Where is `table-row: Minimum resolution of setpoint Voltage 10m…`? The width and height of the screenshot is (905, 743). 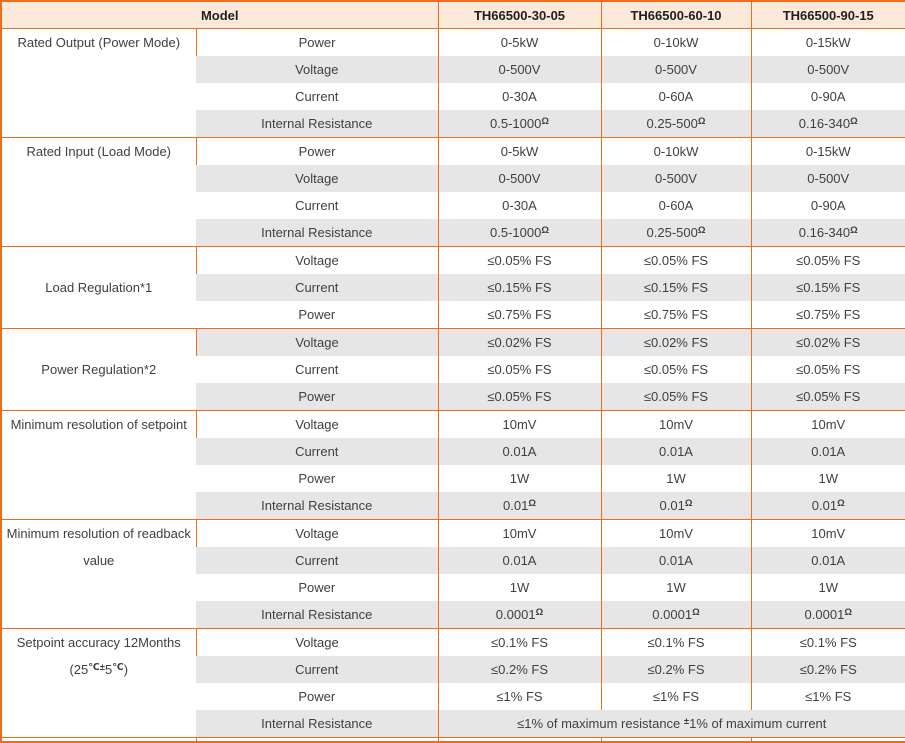
table-row: Minimum resolution of setpoint Voltage 10m… is located at coordinates (453, 465).